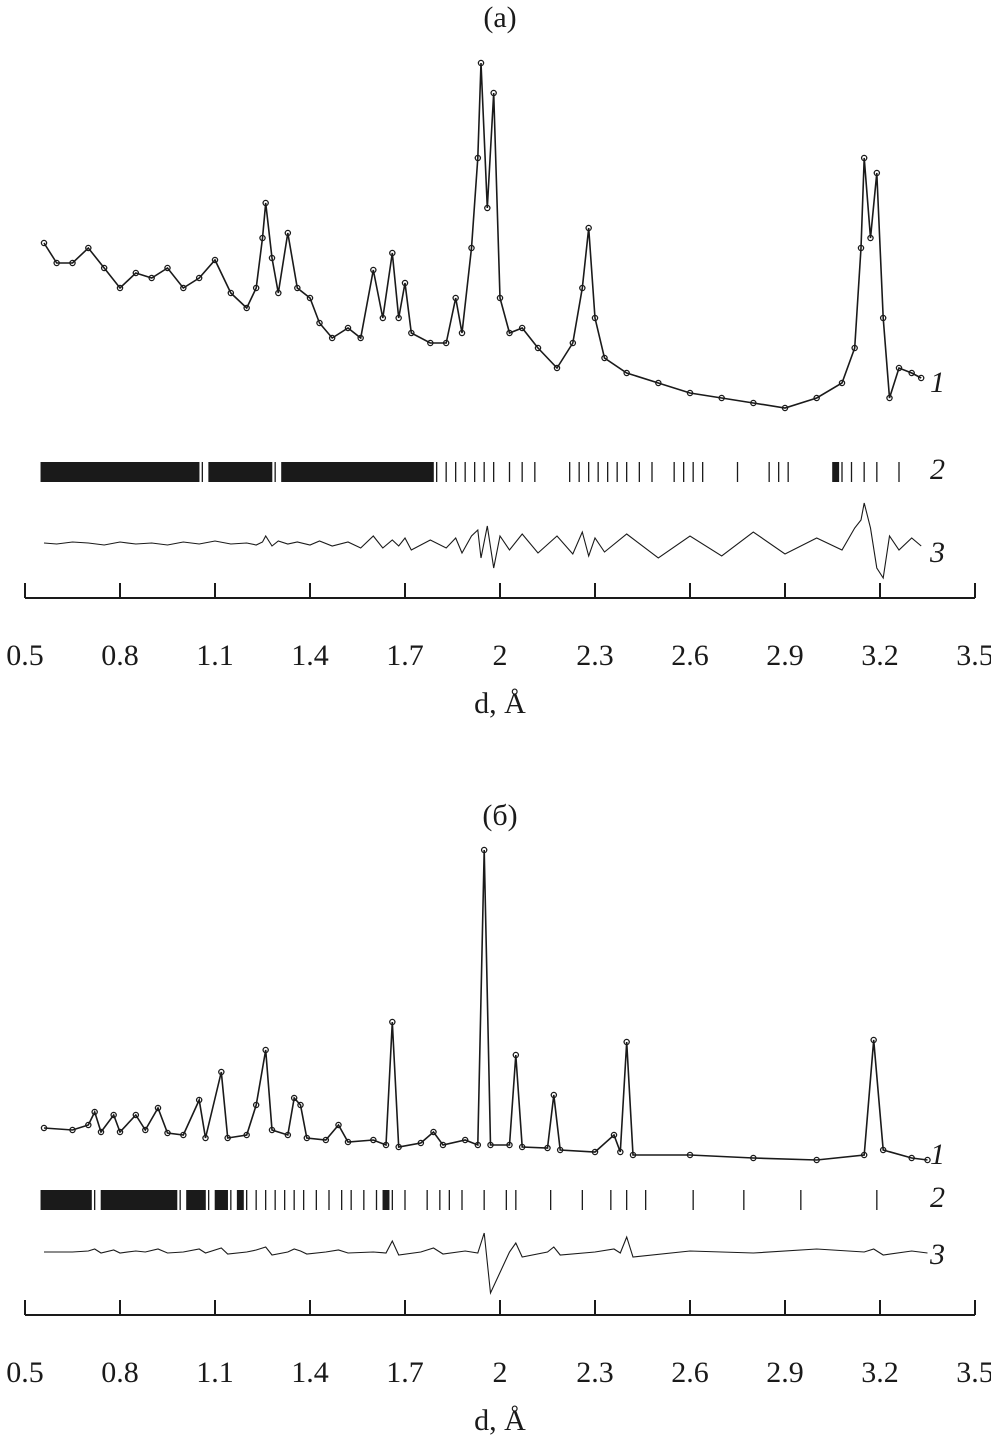 The width and height of the screenshot is (991, 1444). What do you see at coordinates (937, 382) in the screenshot?
I see `series-label: 1` at bounding box center [937, 382].